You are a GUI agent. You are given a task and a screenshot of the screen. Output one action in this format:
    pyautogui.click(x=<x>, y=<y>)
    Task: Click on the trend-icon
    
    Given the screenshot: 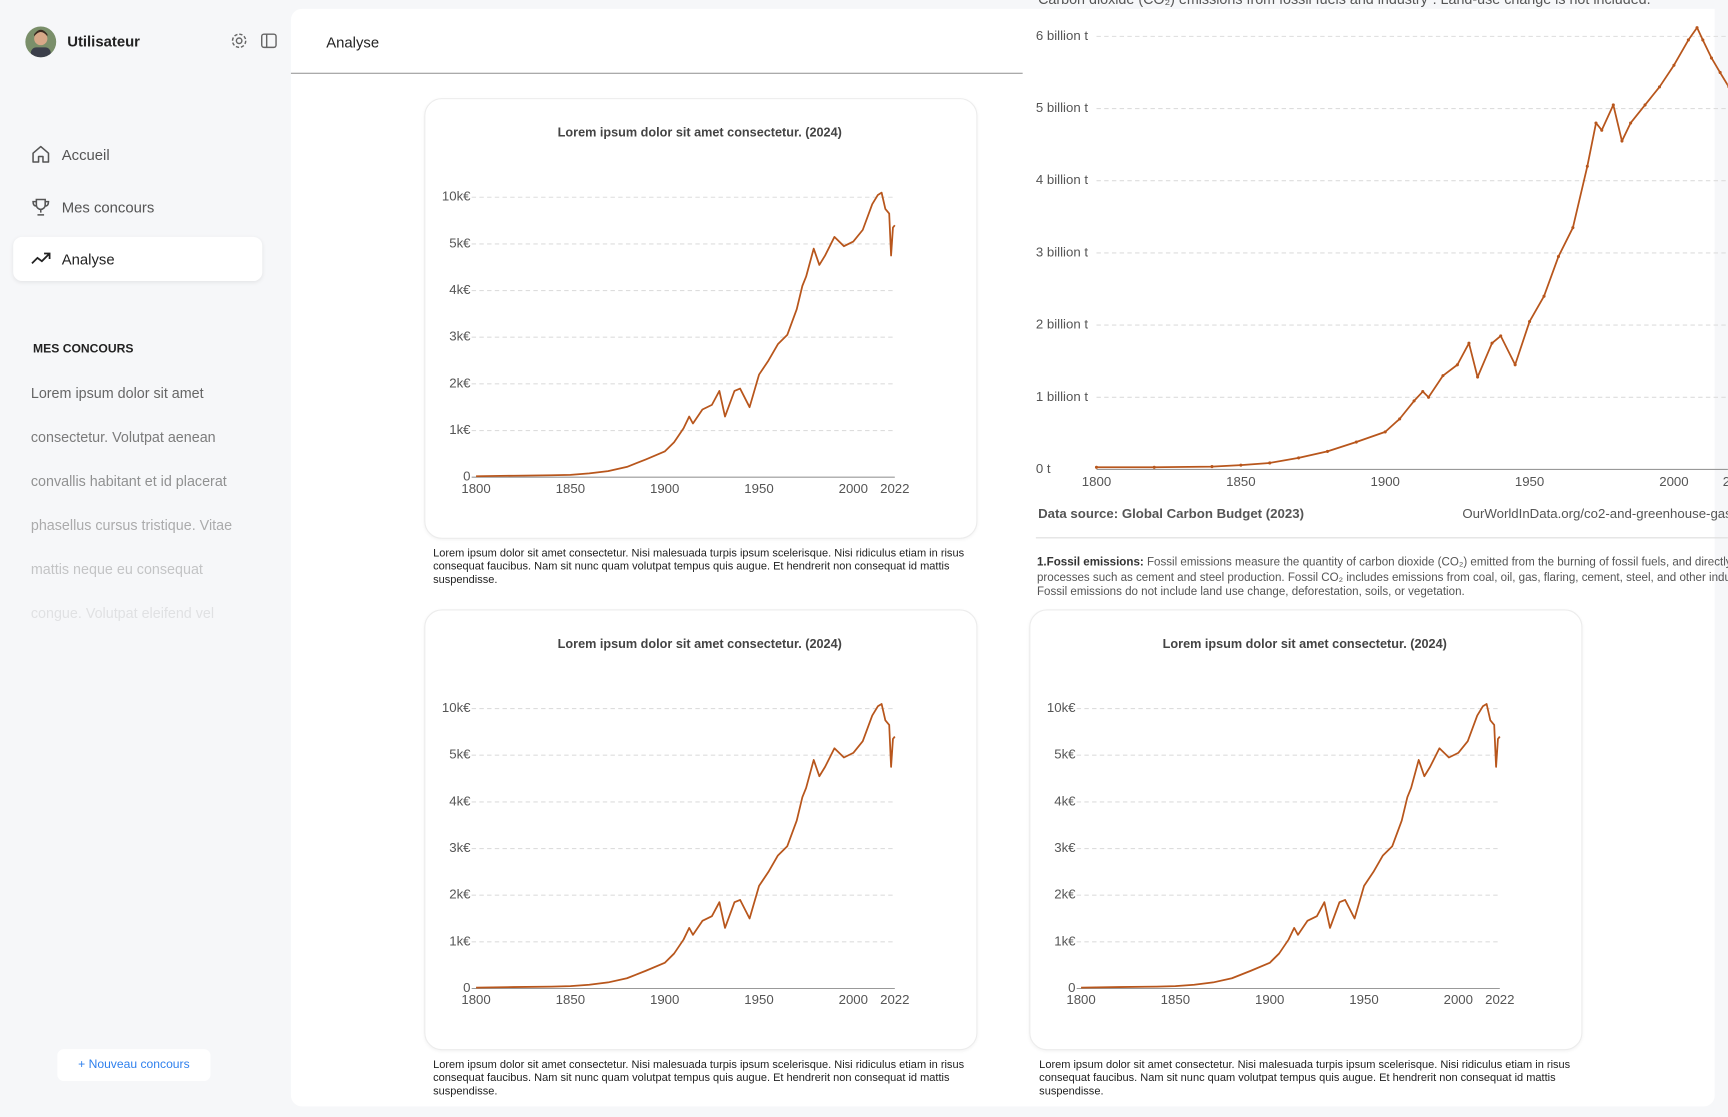 What is the action you would take?
    pyautogui.click(x=41, y=258)
    